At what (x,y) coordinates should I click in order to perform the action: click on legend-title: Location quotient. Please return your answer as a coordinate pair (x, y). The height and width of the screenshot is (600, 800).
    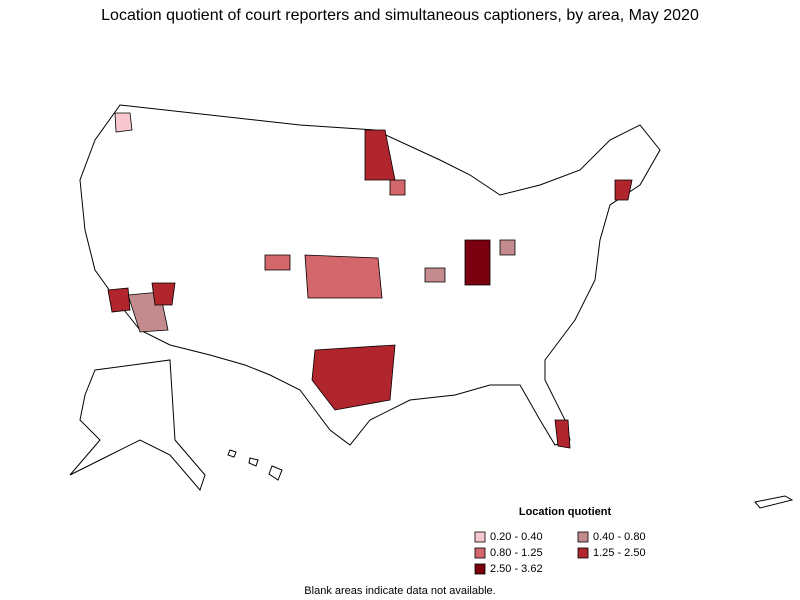
    Looking at the image, I should click on (565, 512).